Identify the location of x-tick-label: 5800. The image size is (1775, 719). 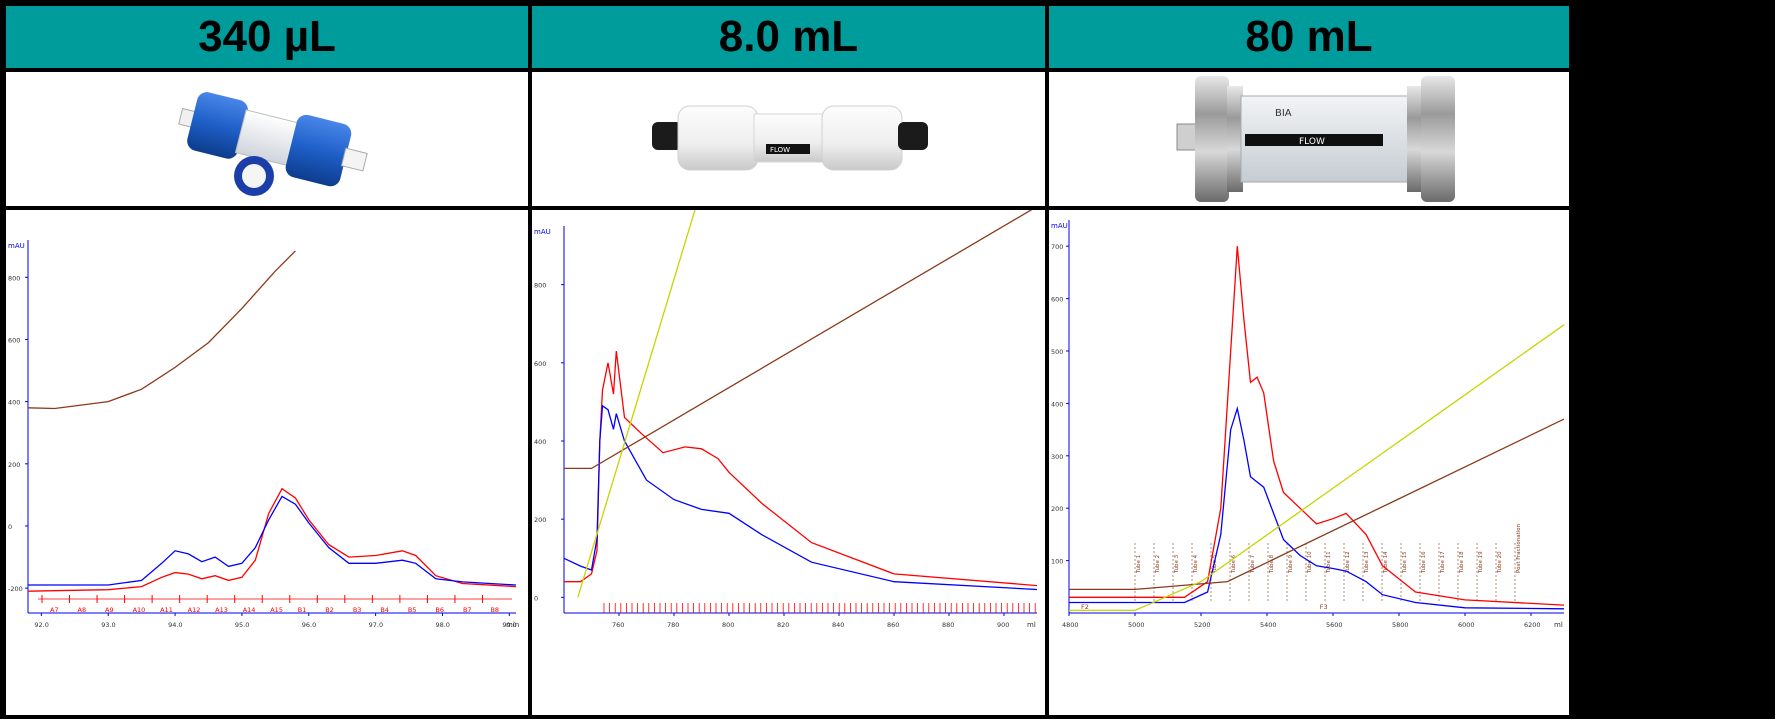
(1400, 625).